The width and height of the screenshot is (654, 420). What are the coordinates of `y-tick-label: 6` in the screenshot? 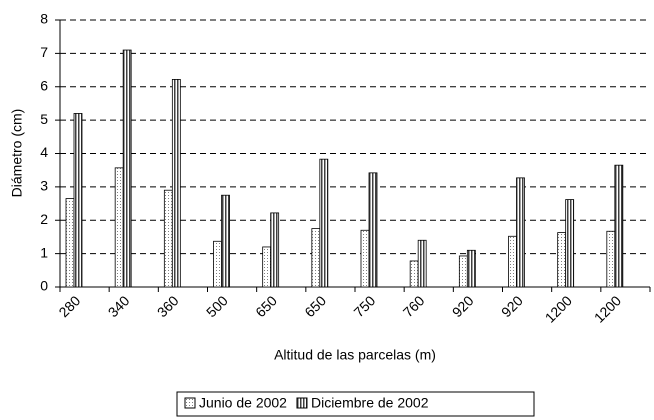 It's located at (44, 85).